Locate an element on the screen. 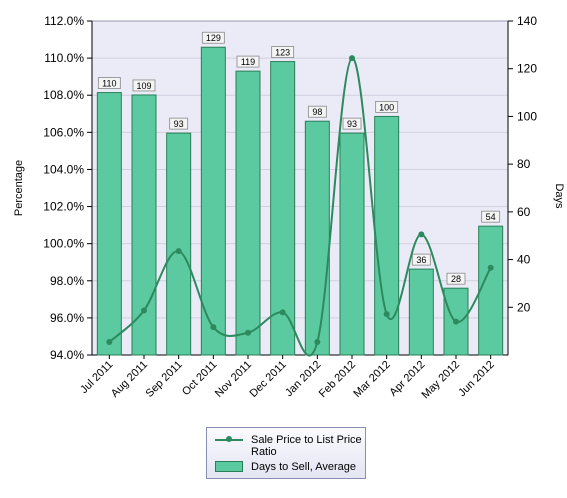 This screenshot has height=498, width=567. data-label: 98 is located at coordinates (317, 112).